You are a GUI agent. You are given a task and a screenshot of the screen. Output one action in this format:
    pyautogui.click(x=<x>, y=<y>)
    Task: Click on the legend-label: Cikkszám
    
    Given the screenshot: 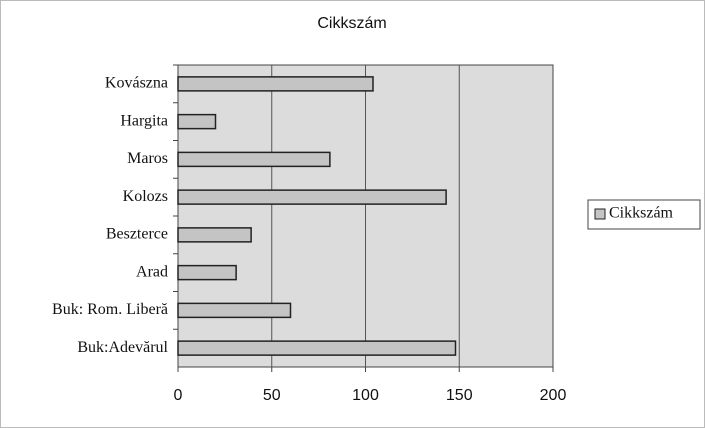 What is the action you would take?
    pyautogui.click(x=641, y=213)
    